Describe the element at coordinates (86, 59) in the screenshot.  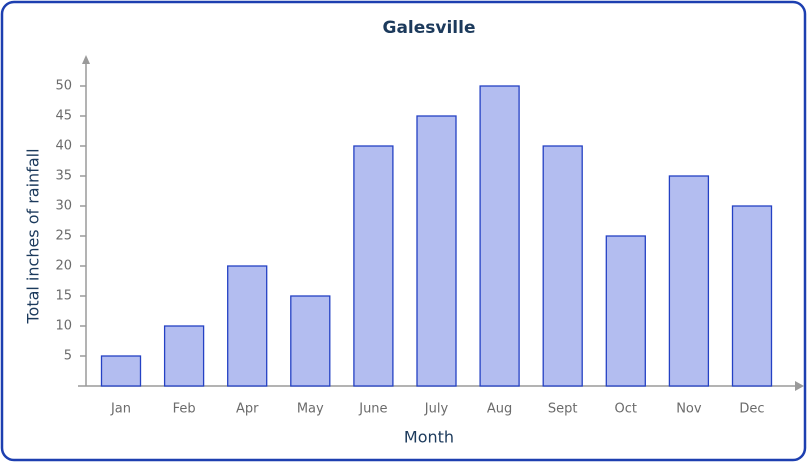
I see `y-axis-arrow` at that location.